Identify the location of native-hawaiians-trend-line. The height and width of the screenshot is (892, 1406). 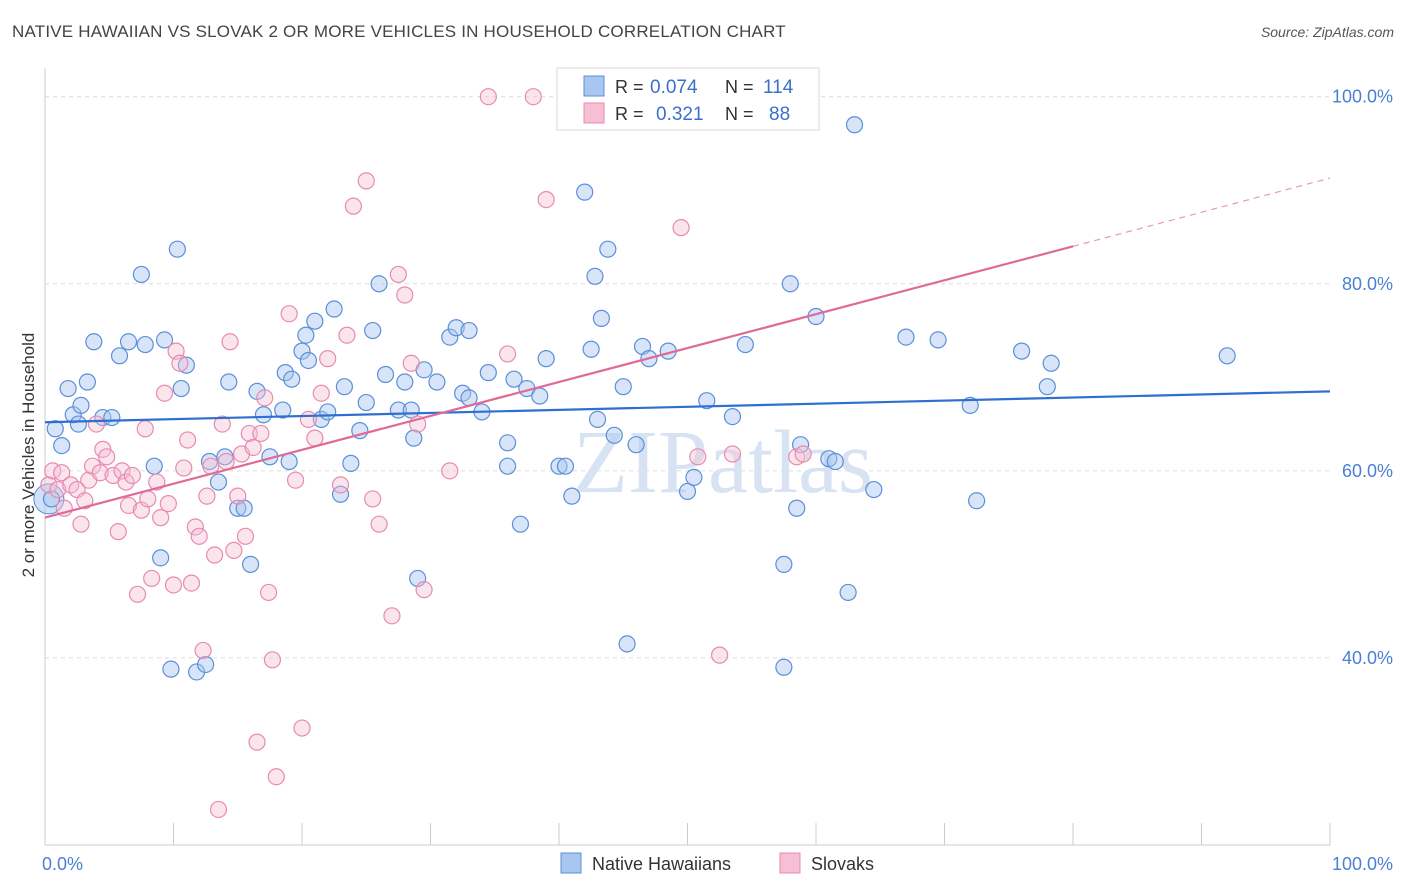
(687, 407).